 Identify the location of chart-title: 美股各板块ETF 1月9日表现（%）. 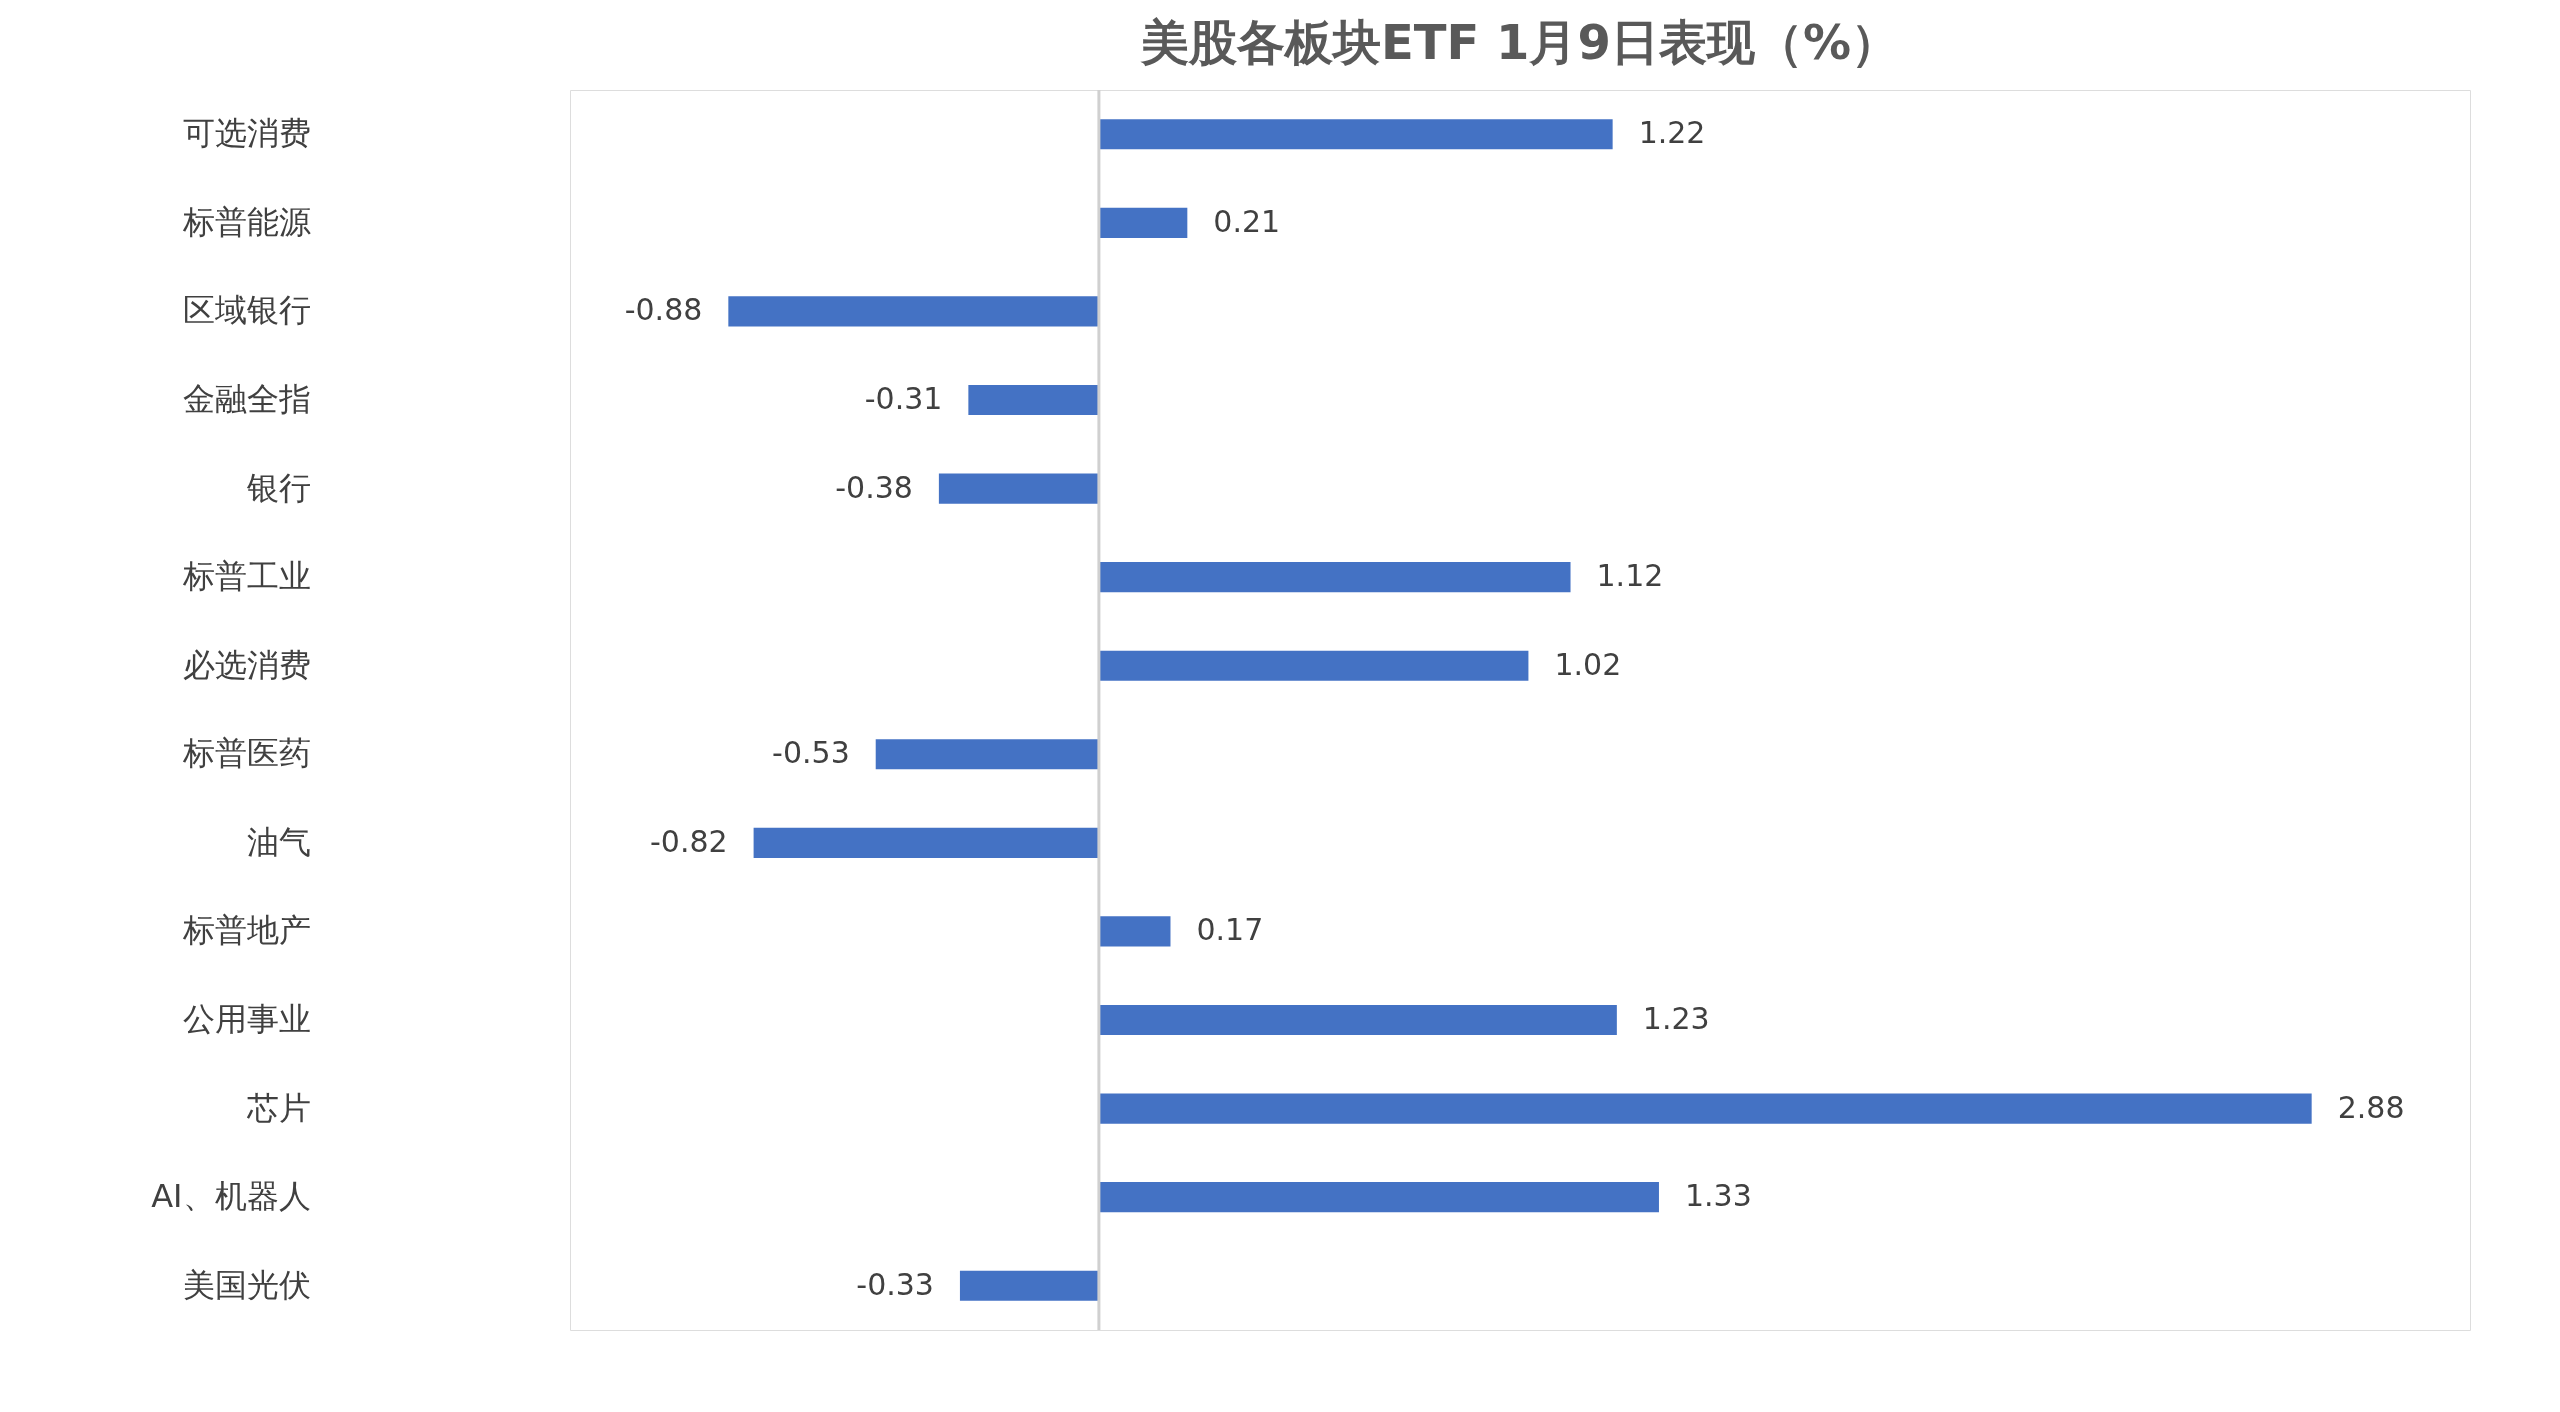
(1519, 41).